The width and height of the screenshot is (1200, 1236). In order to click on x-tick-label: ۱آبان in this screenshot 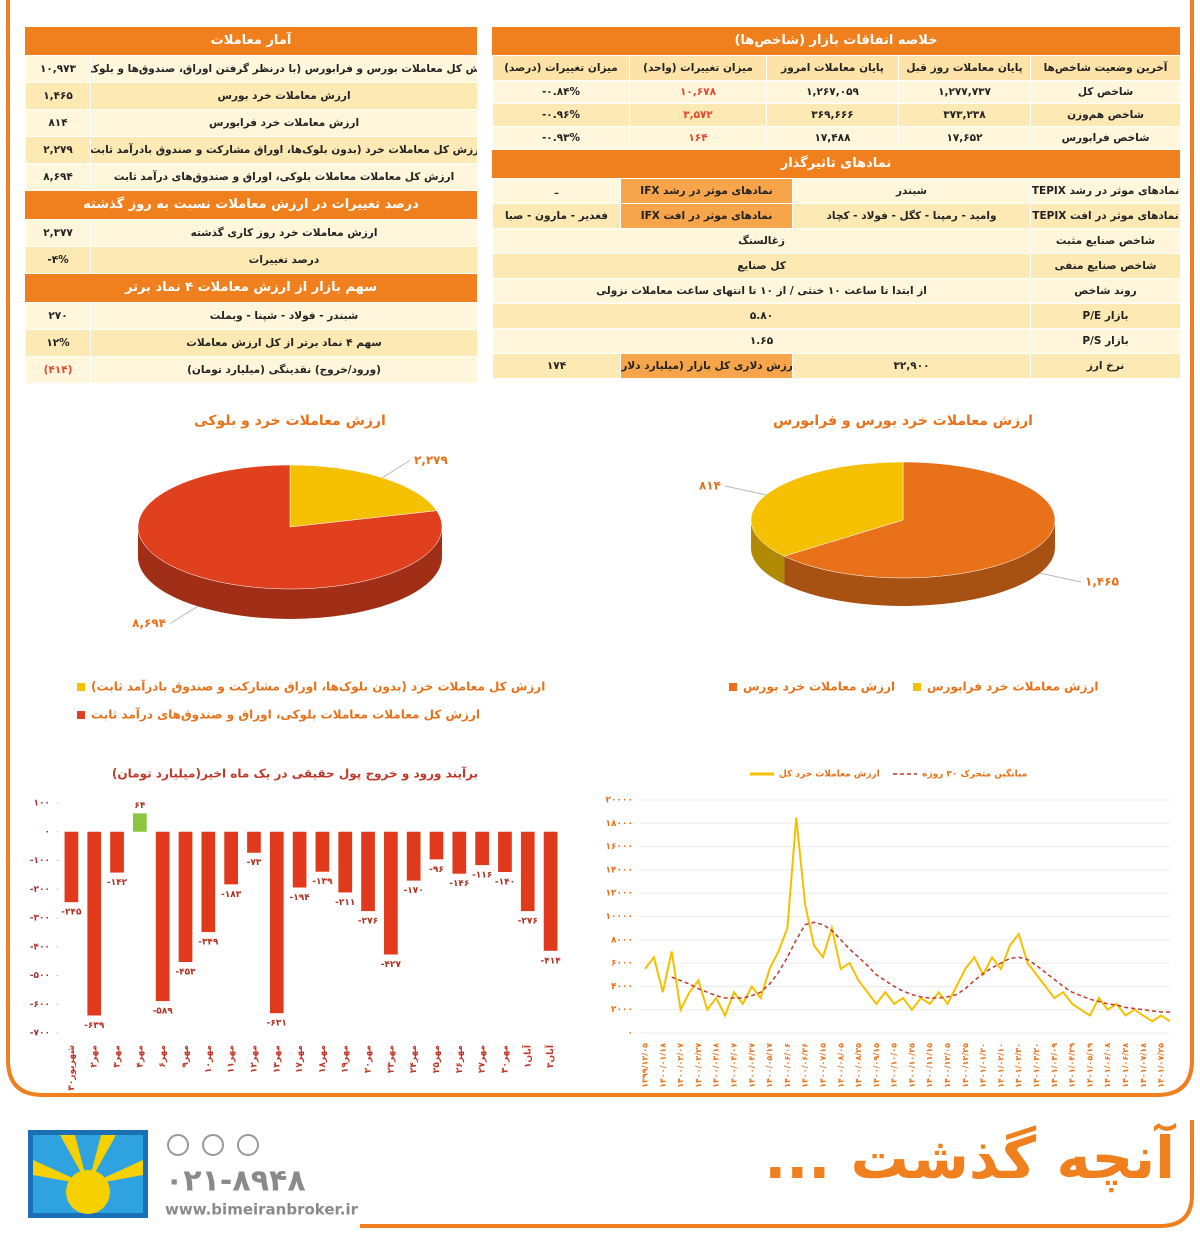, I will do `click(527, 1056)`.